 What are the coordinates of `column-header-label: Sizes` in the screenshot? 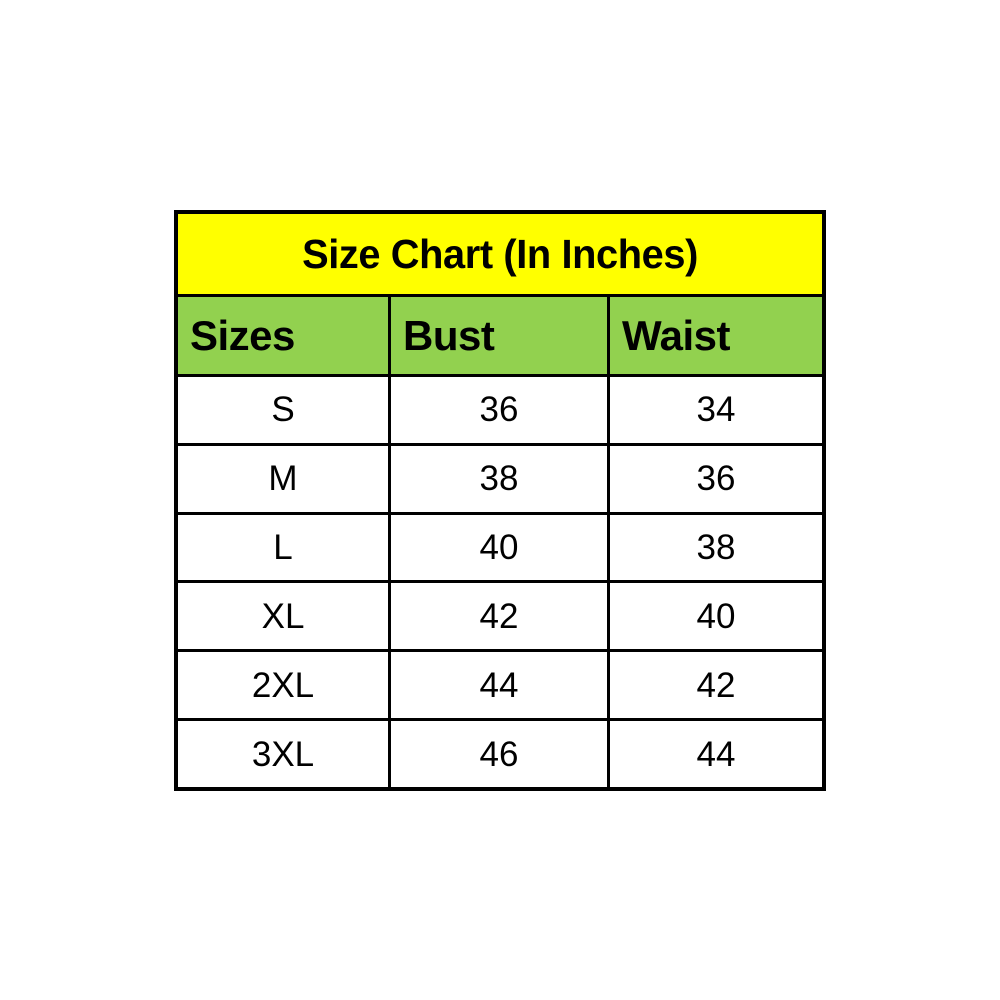 It's located at (242, 335).